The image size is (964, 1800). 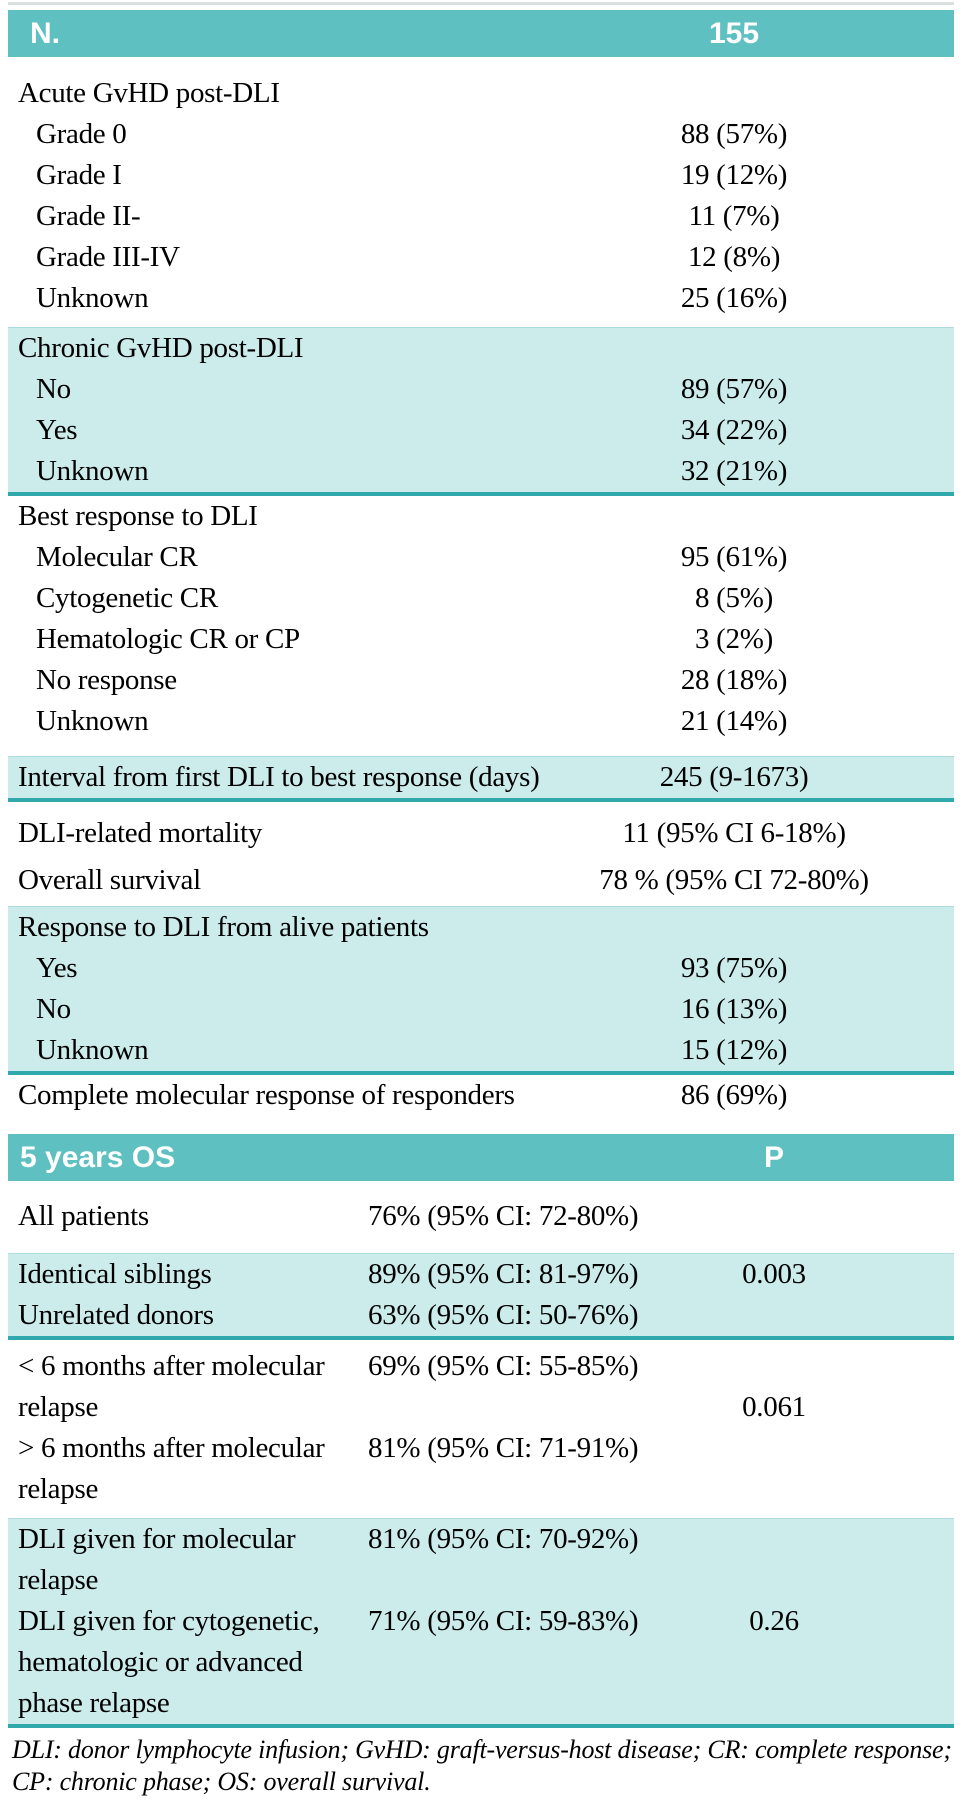 I want to click on table1-header-value: 155, so click(x=734, y=33).